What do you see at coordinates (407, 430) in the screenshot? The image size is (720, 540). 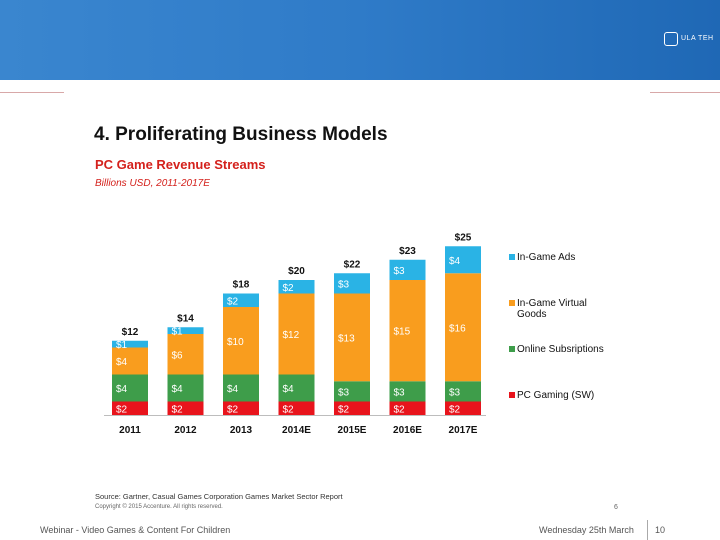 I see `x-tick-label: 2016E` at bounding box center [407, 430].